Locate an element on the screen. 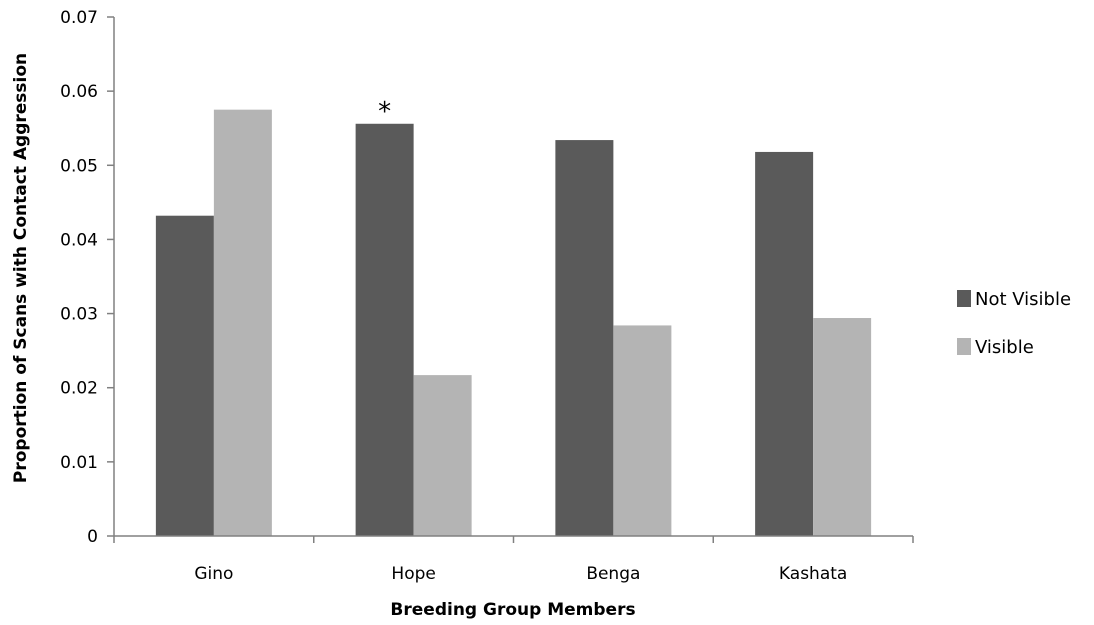 This screenshot has height=625, width=1094. significance-marker: * is located at coordinates (384, 112).